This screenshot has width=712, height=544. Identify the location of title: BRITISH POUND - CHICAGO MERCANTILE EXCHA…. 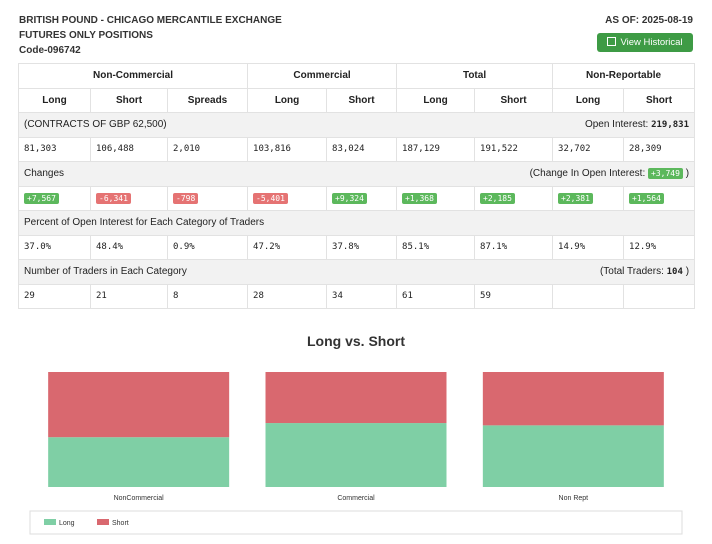
(150, 20).